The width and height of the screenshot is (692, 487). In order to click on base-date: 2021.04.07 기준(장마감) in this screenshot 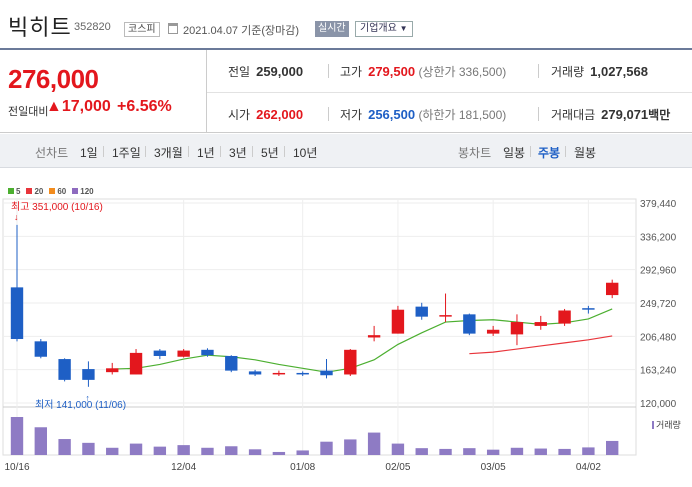, I will do `click(241, 31)`.